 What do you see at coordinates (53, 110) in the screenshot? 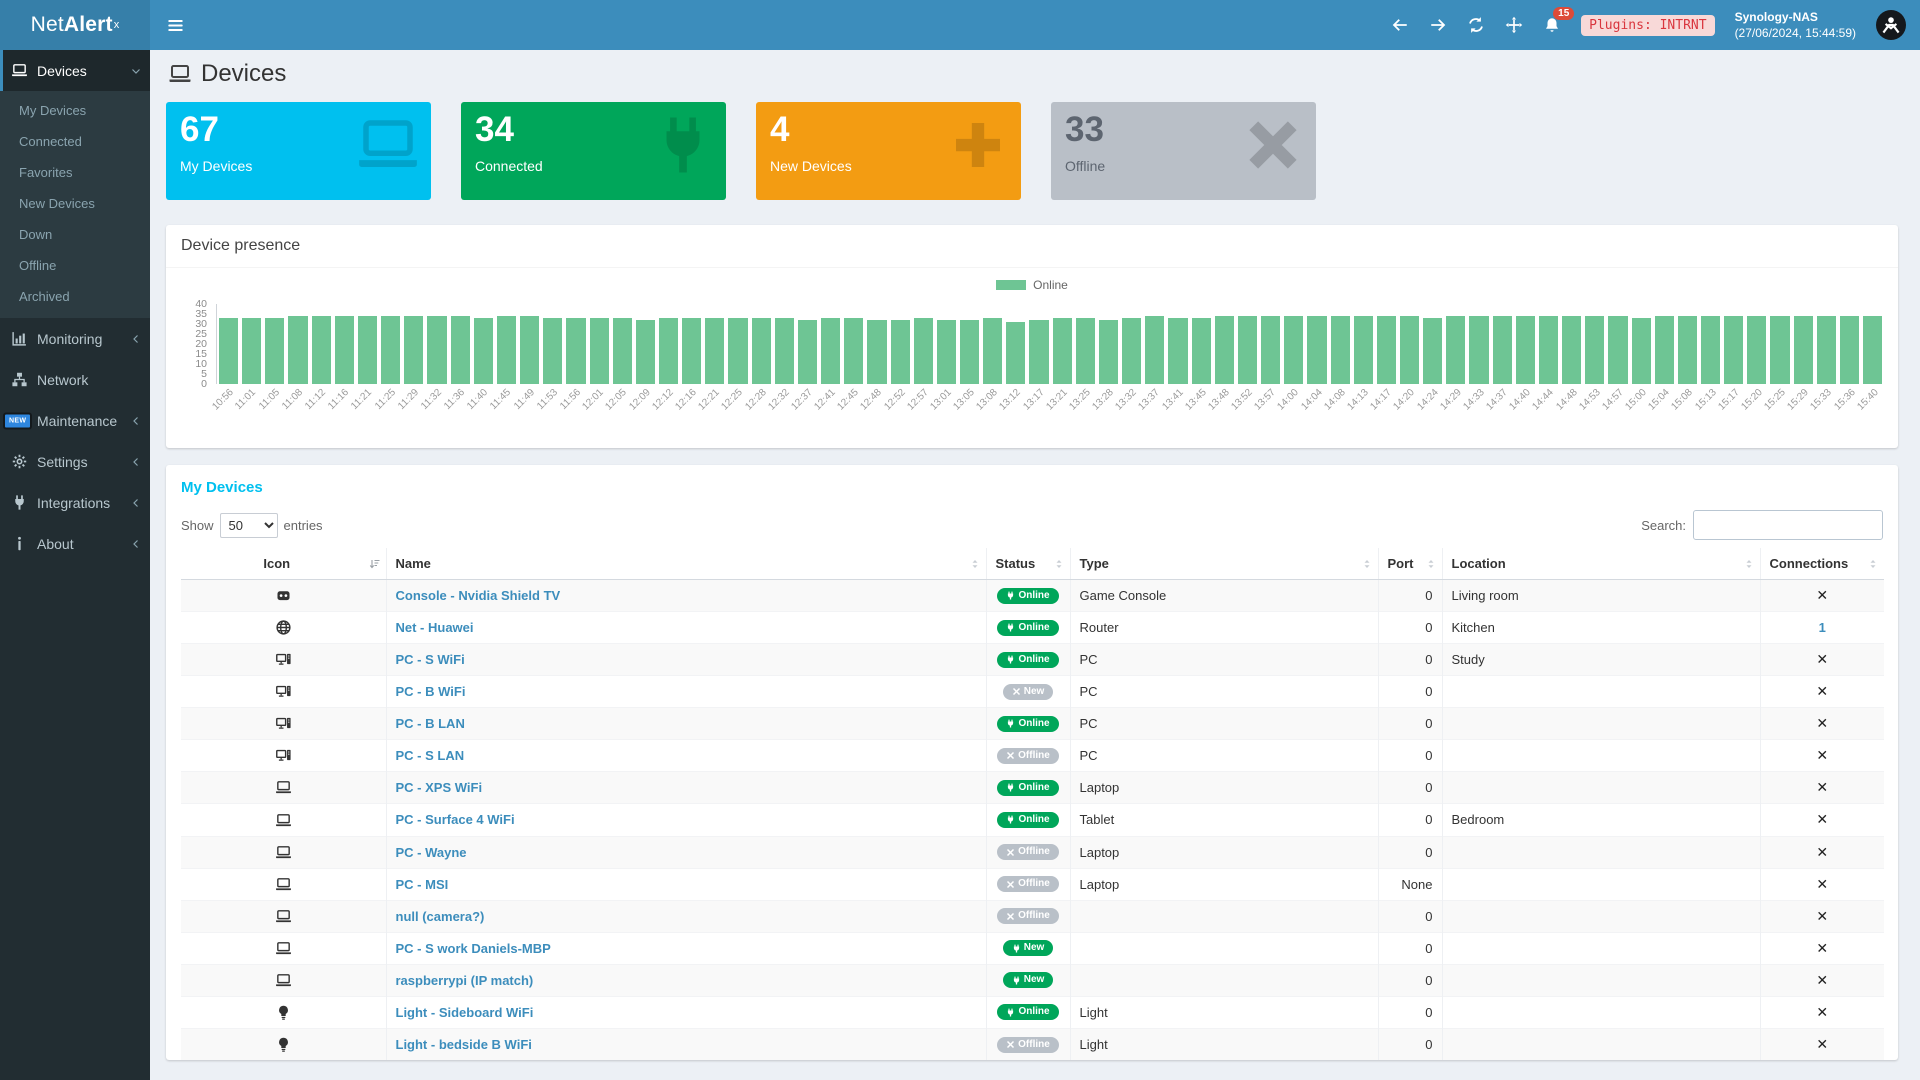
I see `sidebar-subitem-my-devices: My Devices` at bounding box center [53, 110].